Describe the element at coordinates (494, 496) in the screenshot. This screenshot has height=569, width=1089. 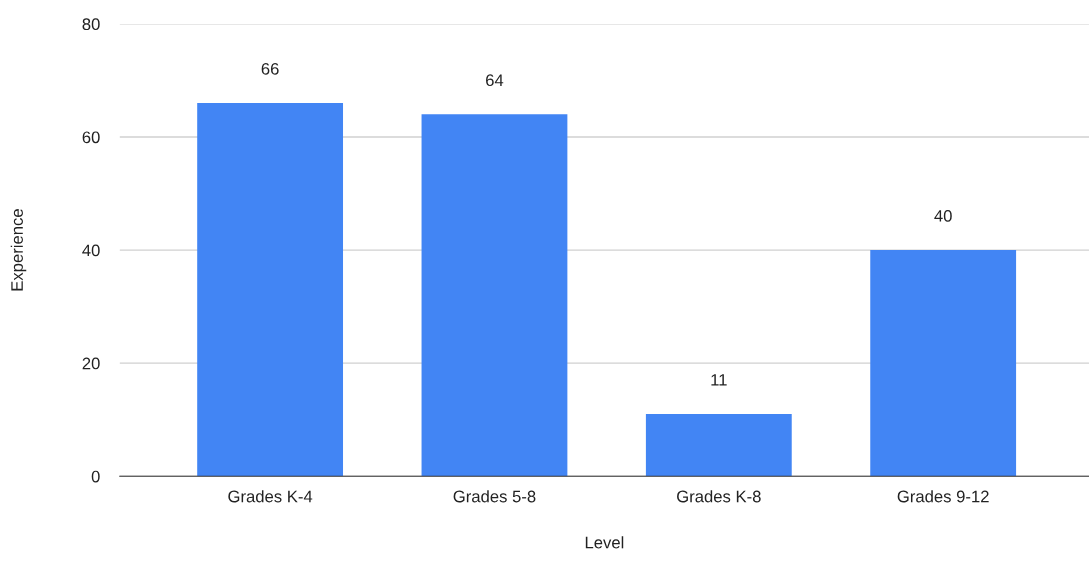
I see `x-tick-label: Grades 5-8` at that location.